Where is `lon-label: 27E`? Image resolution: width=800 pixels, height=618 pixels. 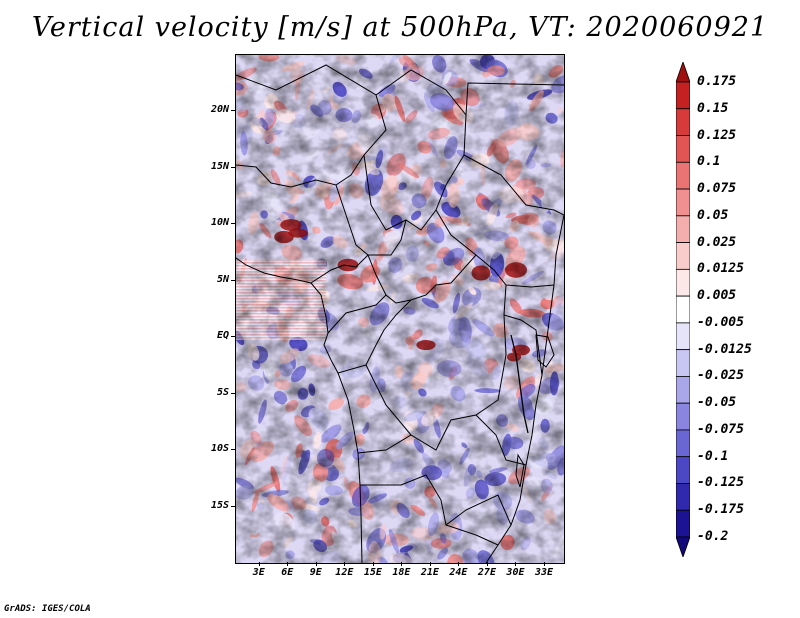 lon-label: 27E is located at coordinates (486, 572).